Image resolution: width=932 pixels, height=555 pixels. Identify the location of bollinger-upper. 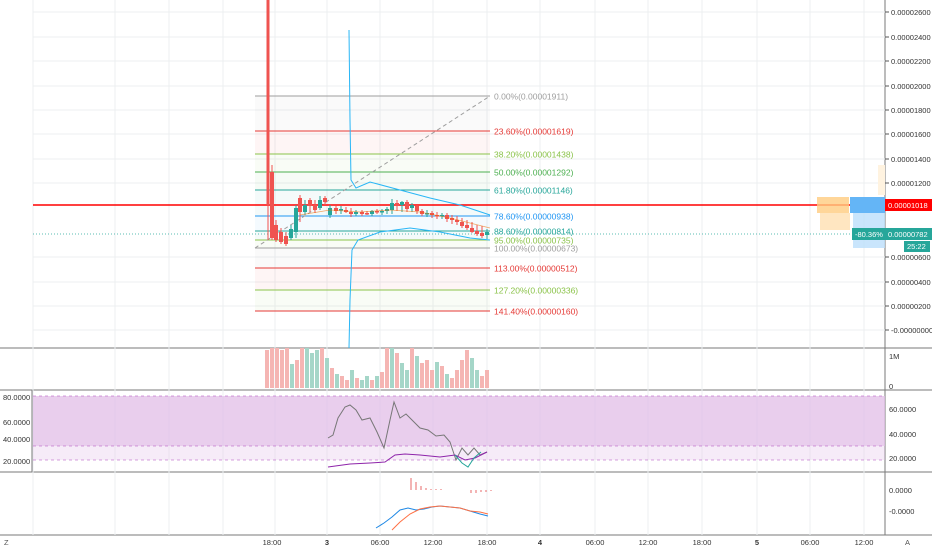
(419, 122).